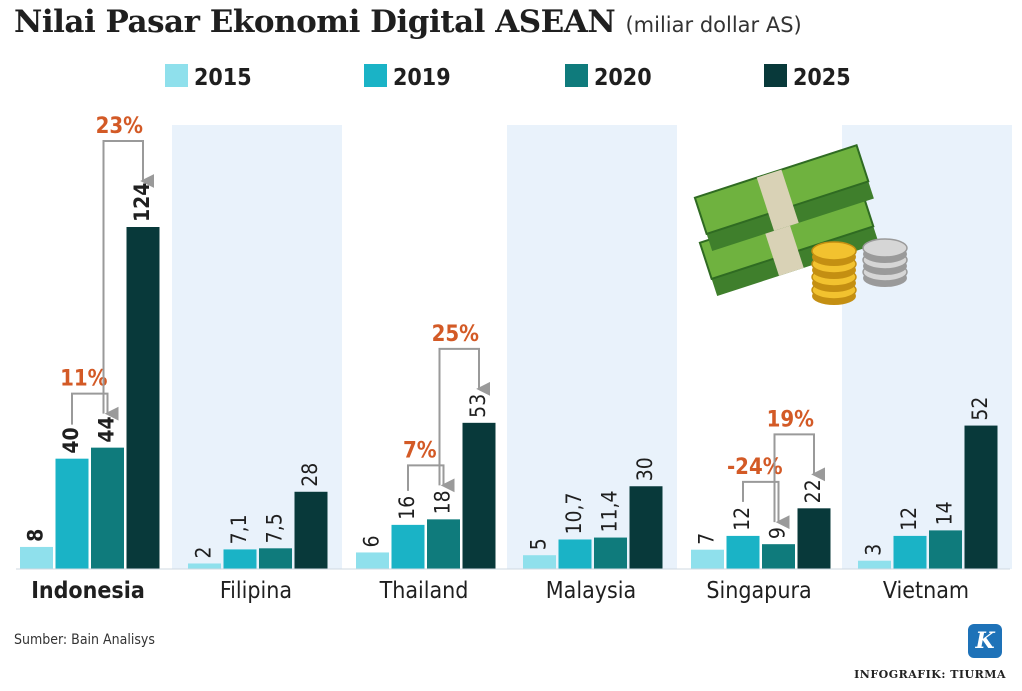  Describe the element at coordinates (176, 75) in the screenshot. I see `legend-swatch-2015` at that location.